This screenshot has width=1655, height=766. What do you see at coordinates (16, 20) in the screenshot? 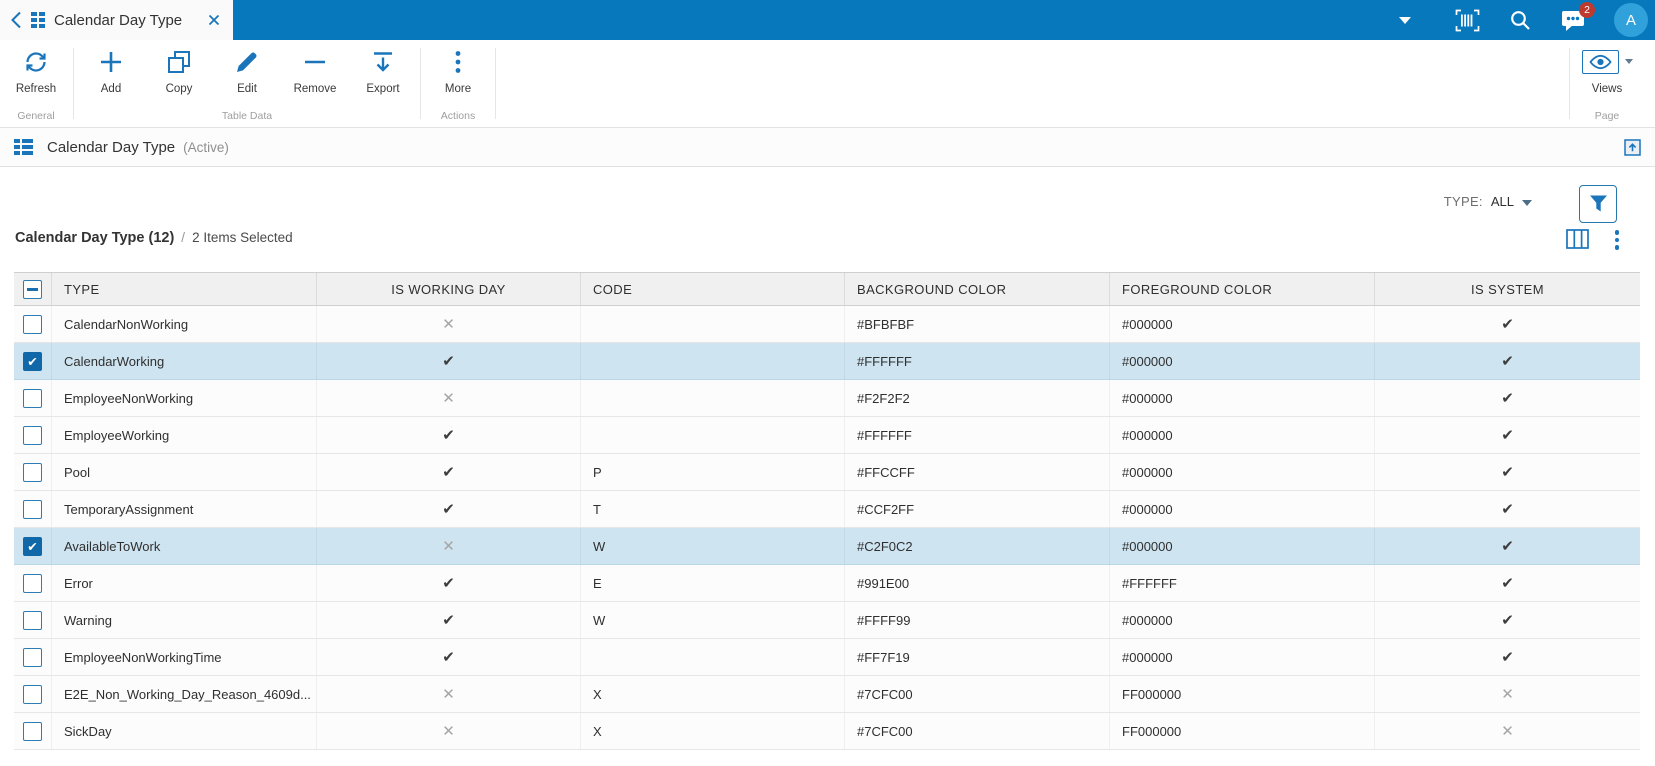
I see `back-chevron-icon` at bounding box center [16, 20].